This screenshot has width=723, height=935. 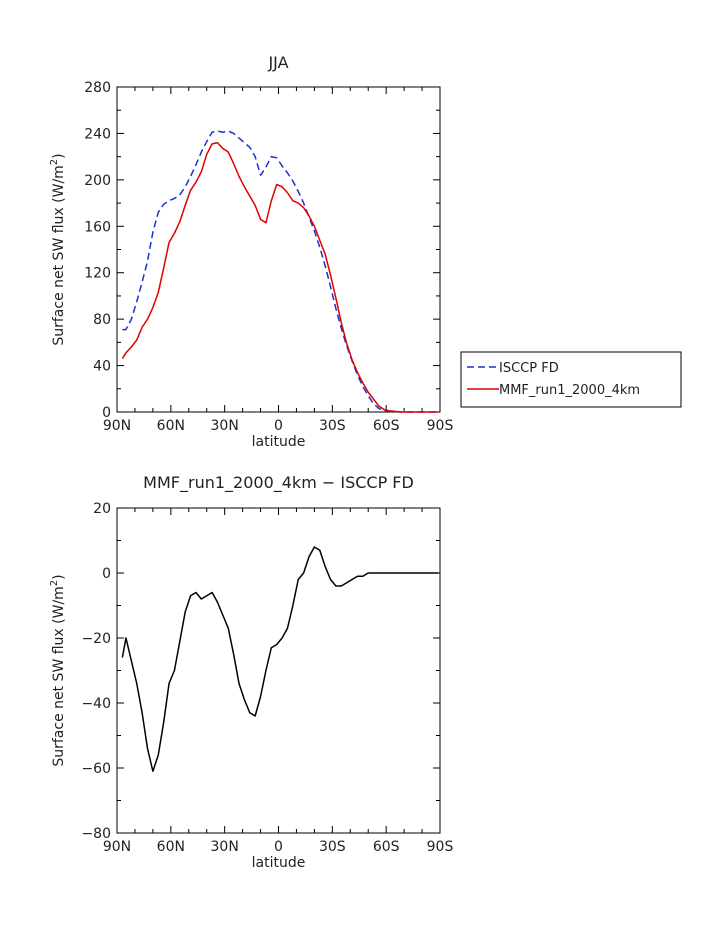 What do you see at coordinates (278, 483) in the screenshot?
I see `chart-title: MMF_run1_2000_4km − ISCCP FD` at bounding box center [278, 483].